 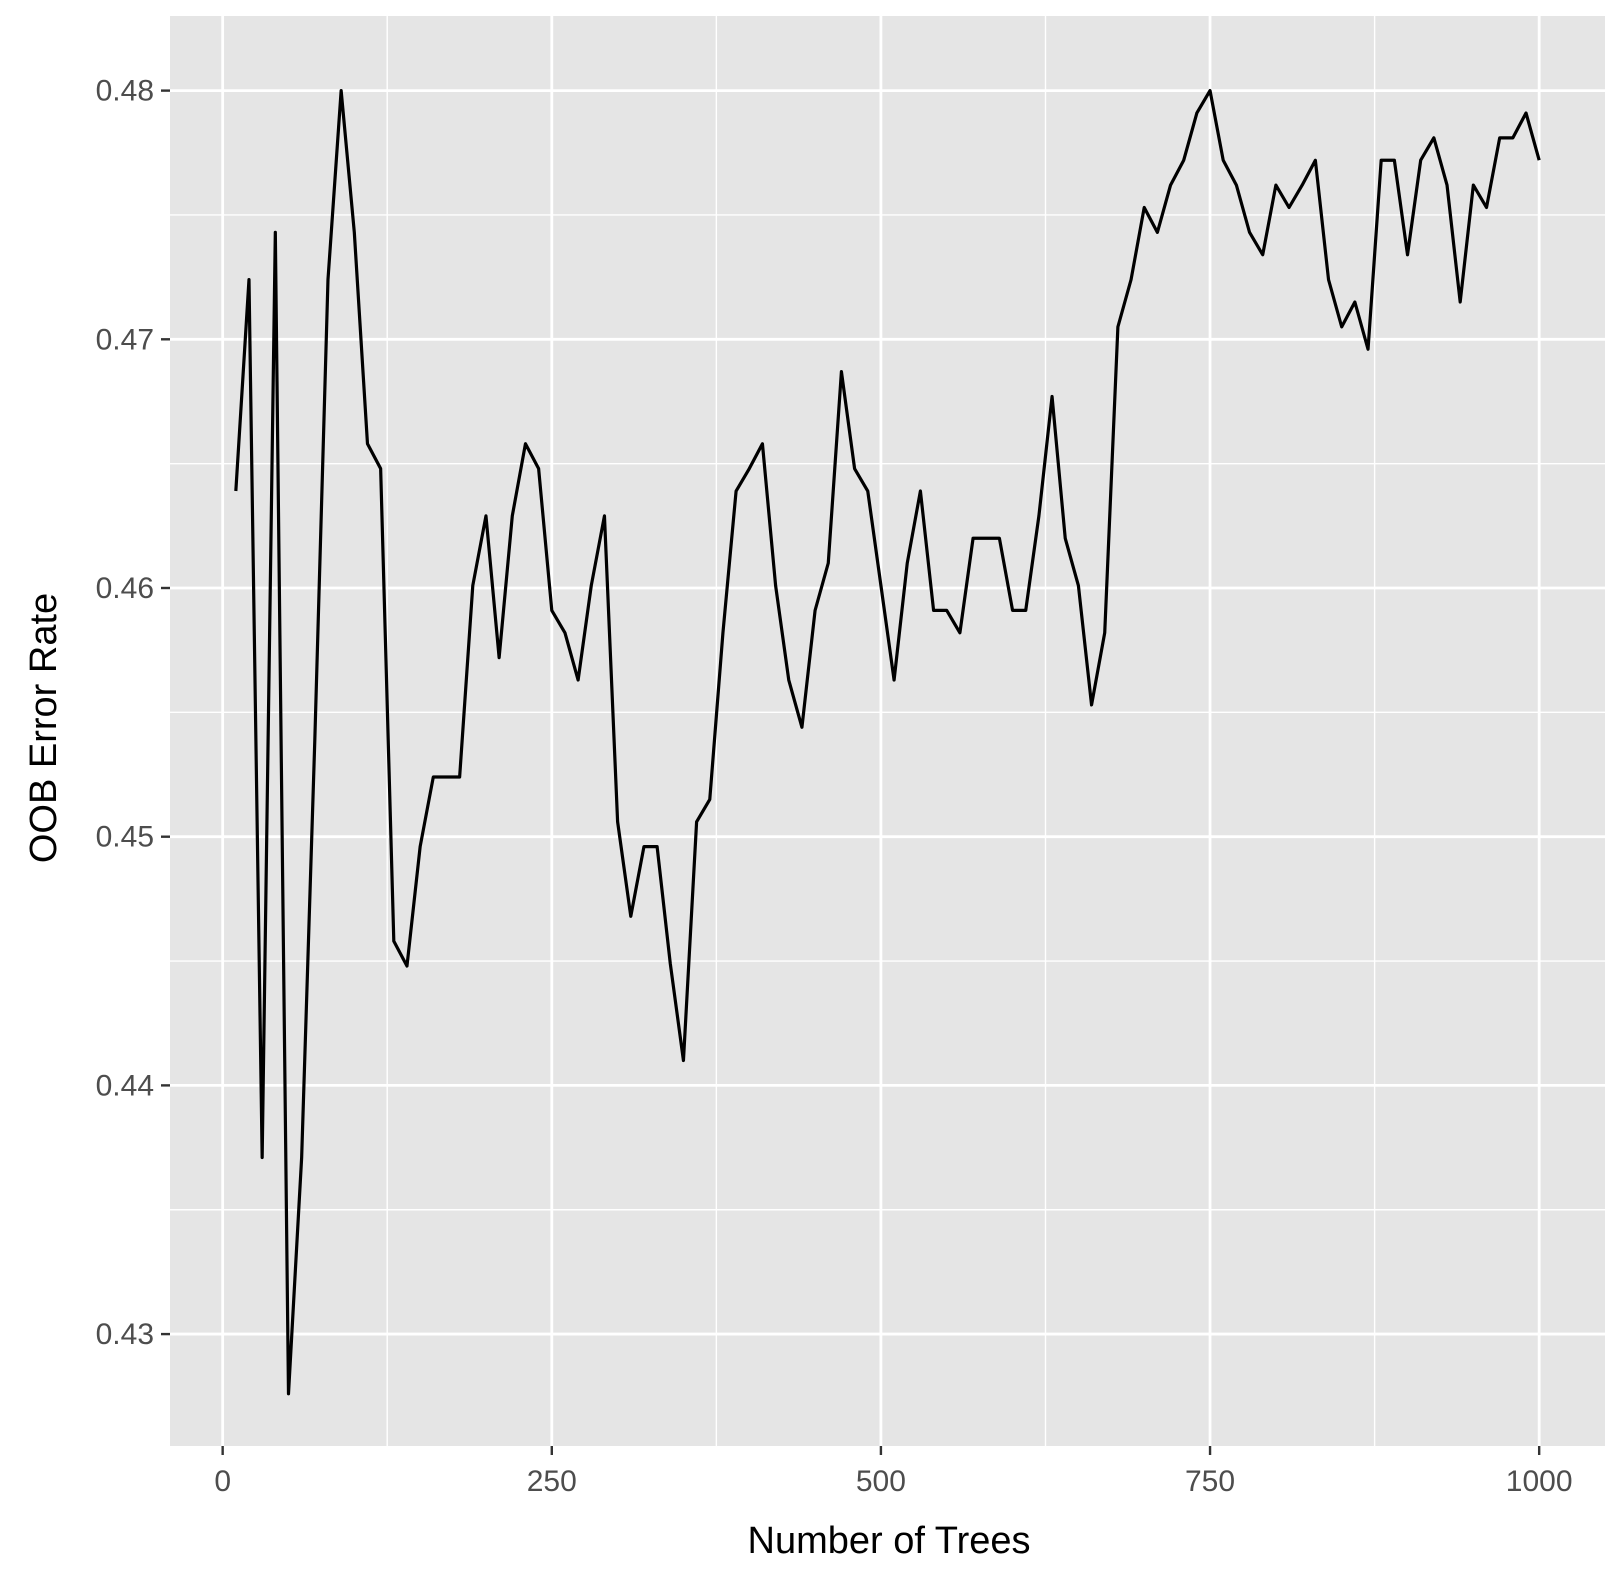 What do you see at coordinates (552, 1481) in the screenshot?
I see `x-tick-label: 250` at bounding box center [552, 1481].